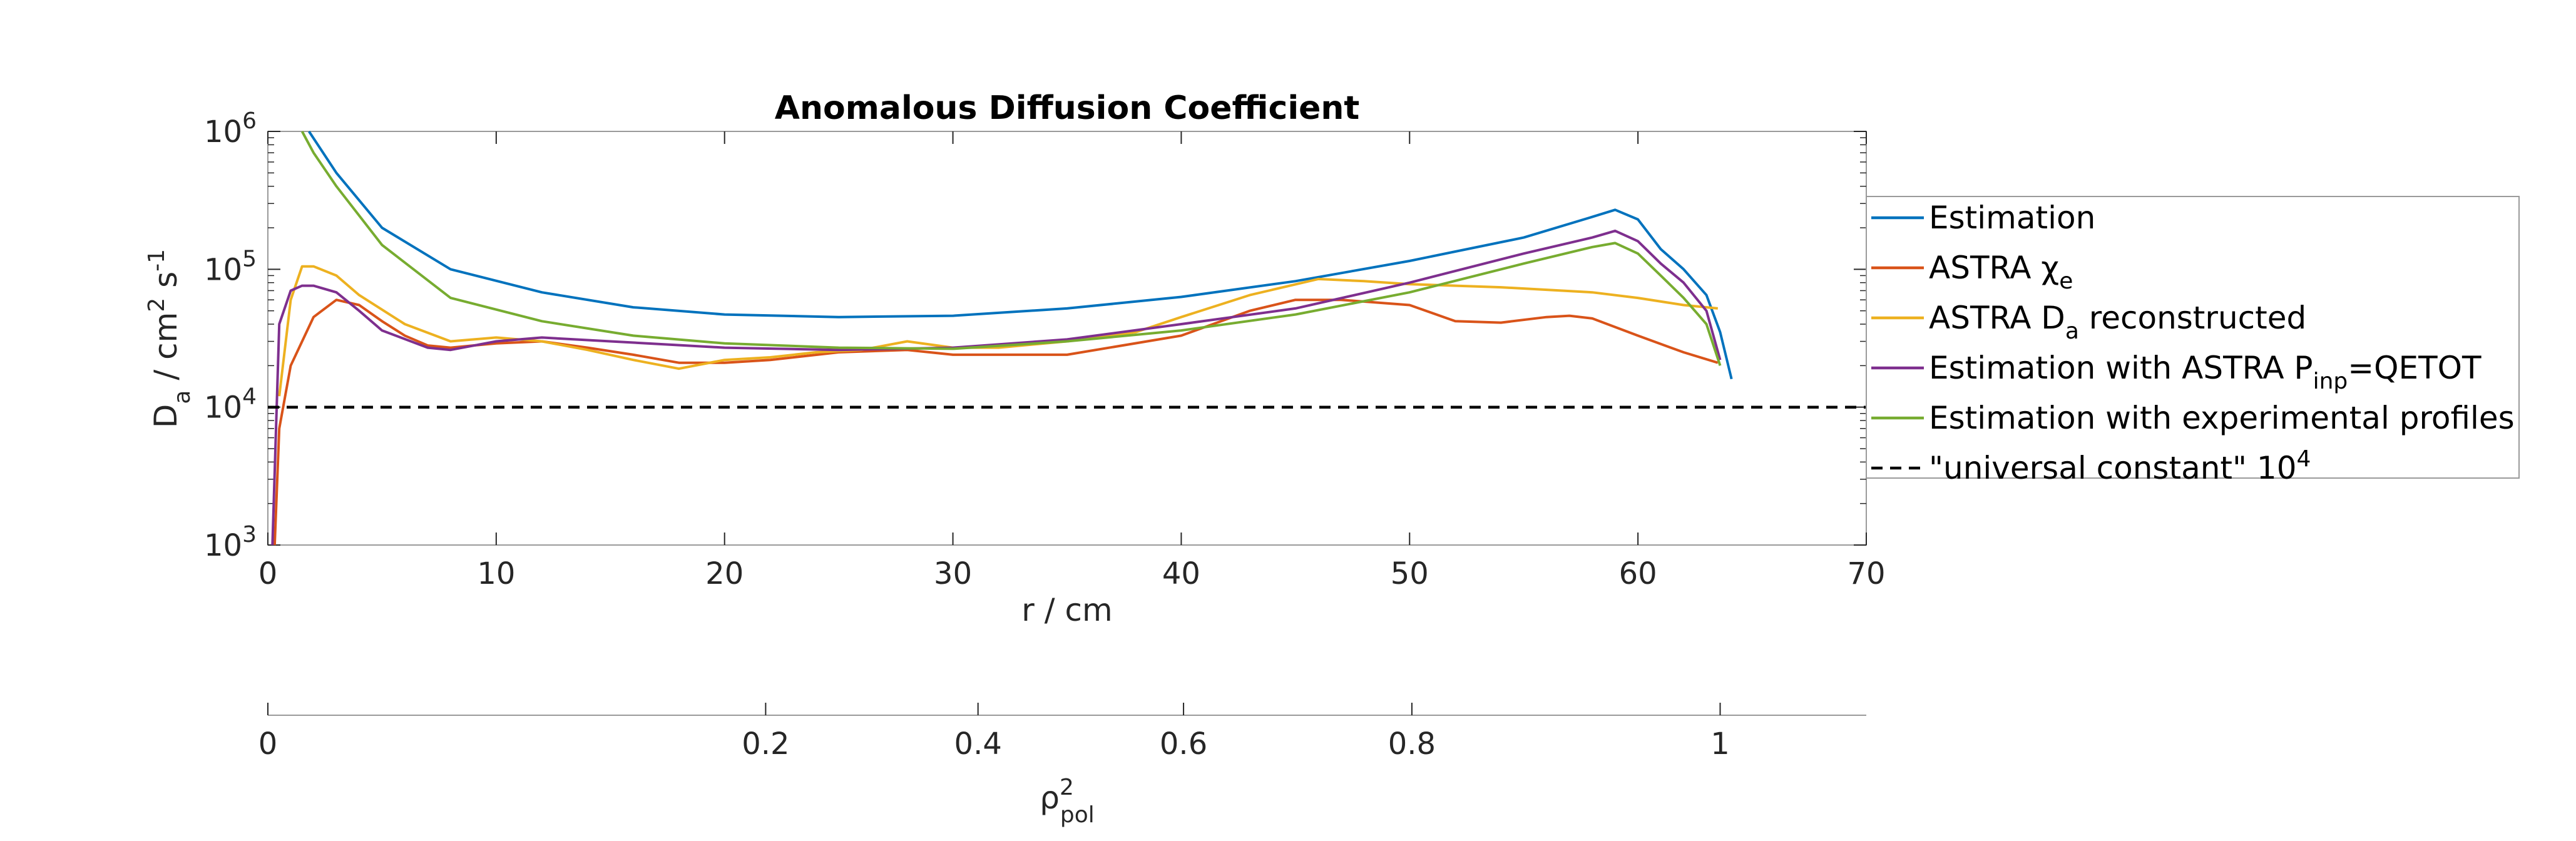 This screenshot has width=2576, height=841. Describe the element at coordinates (1072, 574) in the screenshot. I see `x-tick-labels: 0 10 20 30 40 50 60 70` at that location.